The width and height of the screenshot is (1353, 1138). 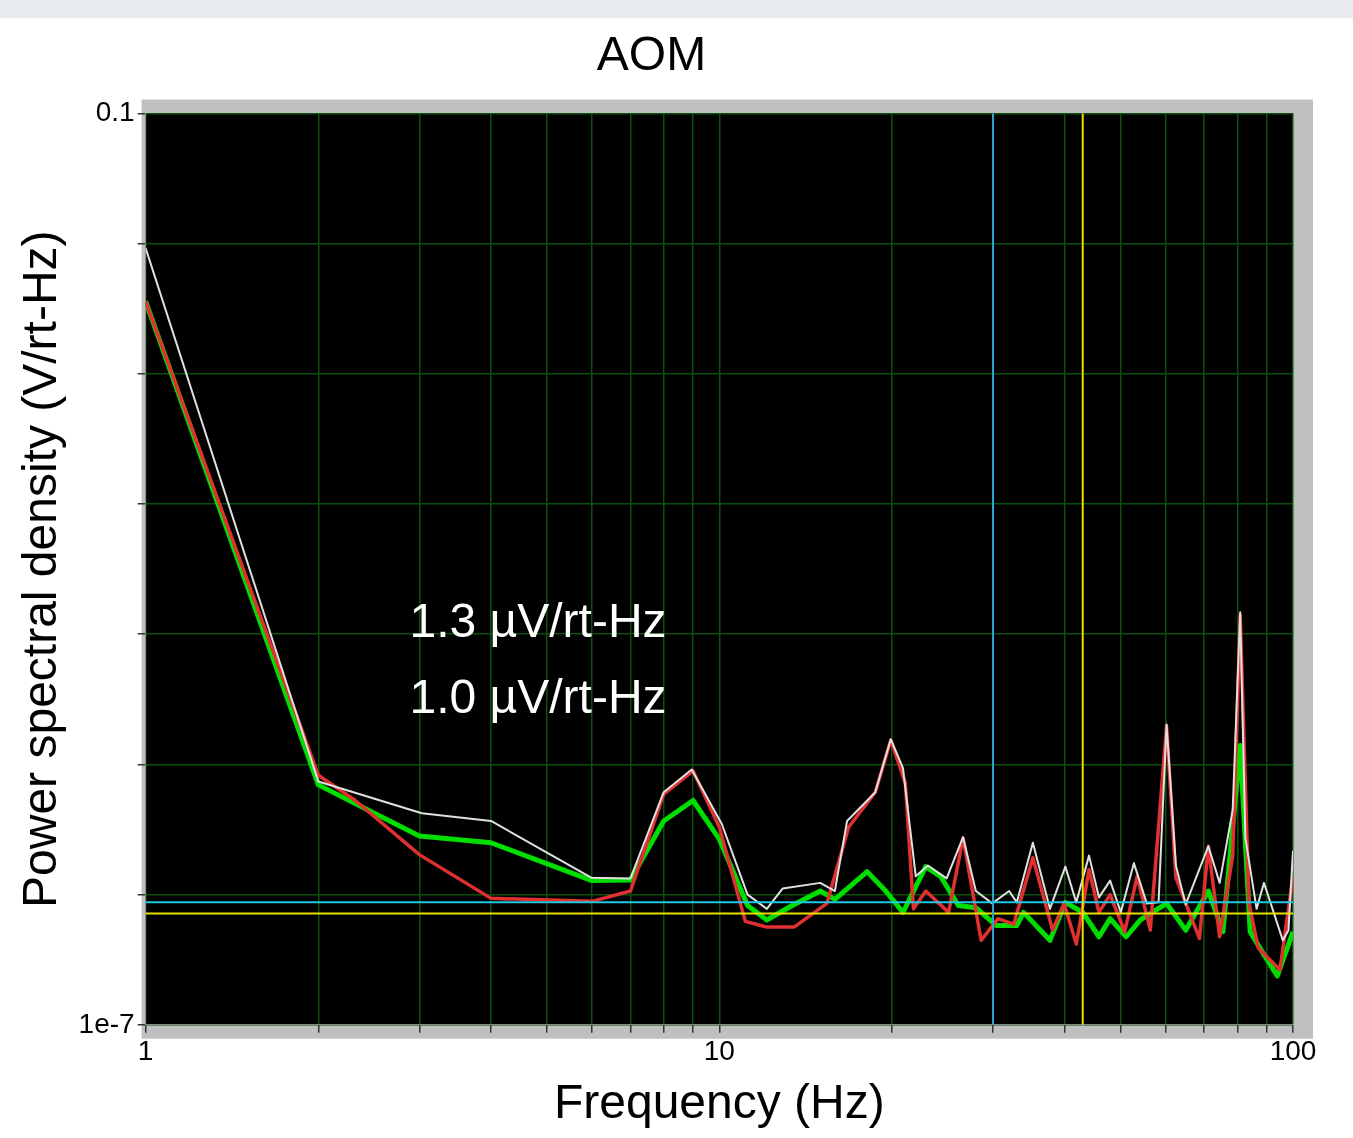 I want to click on x-tick-label: 10, so click(x=719, y=1051).